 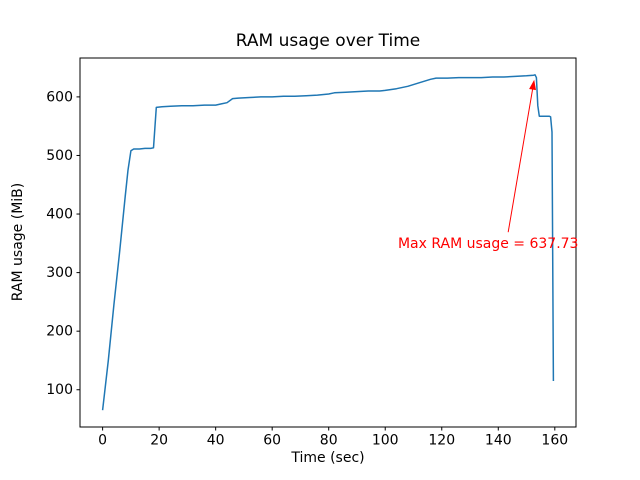 What do you see at coordinates (102, 441) in the screenshot?
I see `x-tick-label: 0` at bounding box center [102, 441].